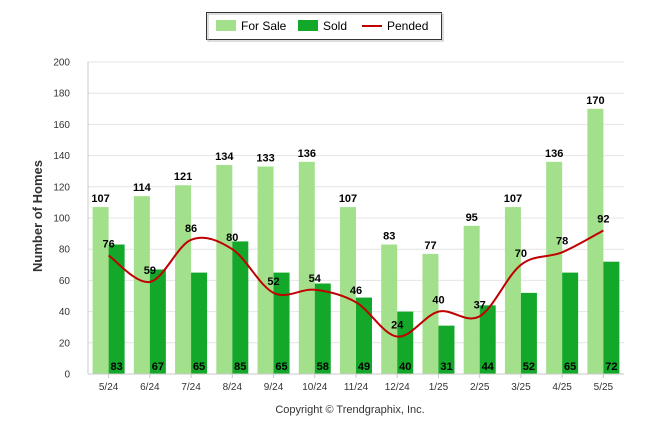 Image resolution: width=646 pixels, height=434 pixels. What do you see at coordinates (335, 26) in the screenshot?
I see `legend-label-sold: Sold` at bounding box center [335, 26].